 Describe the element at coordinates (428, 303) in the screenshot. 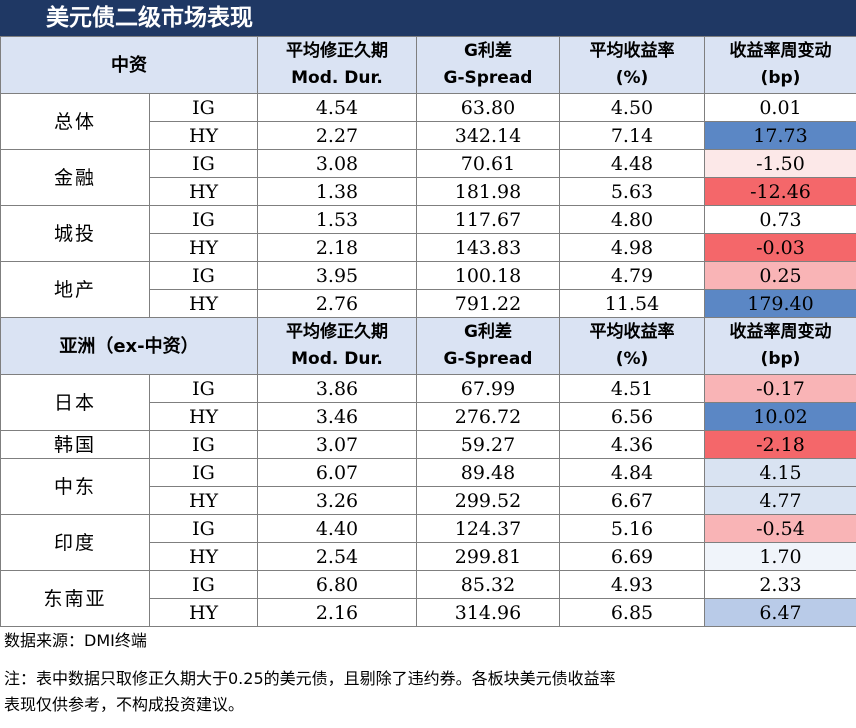

I see `table-row: HY 2.76 791.22 11.54 179.40` at that location.